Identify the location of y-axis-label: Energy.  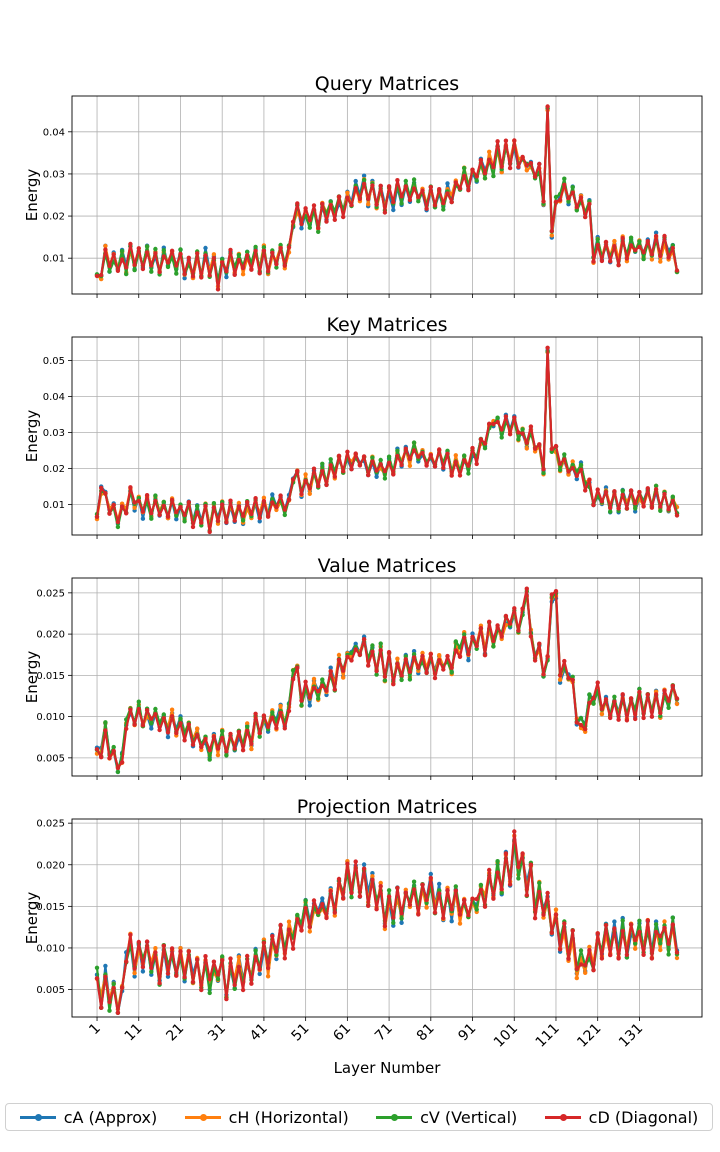
(32, 436).